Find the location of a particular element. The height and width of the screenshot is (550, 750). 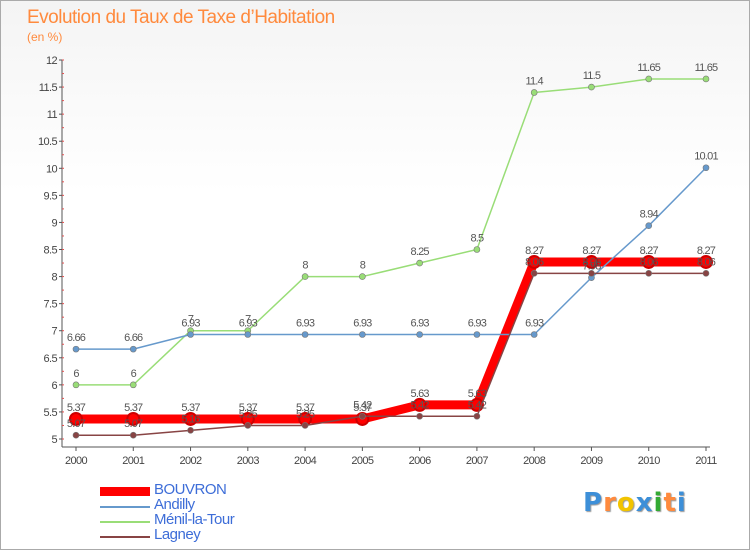

x-tick-label: 2011 is located at coordinates (706, 461).